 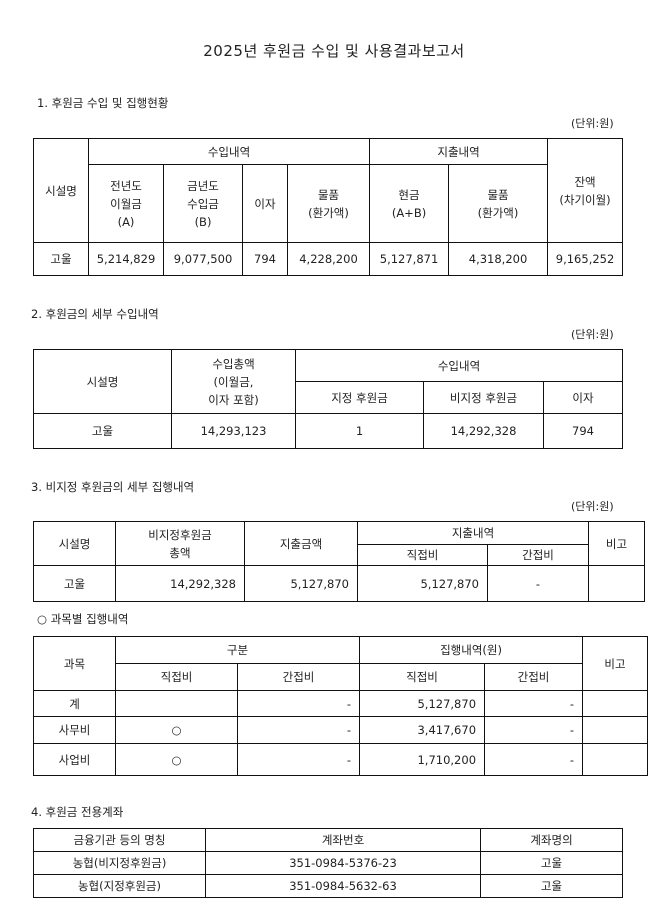 What do you see at coordinates (471, 650) in the screenshot?
I see `header-execution-group: 집행내역(원)` at bounding box center [471, 650].